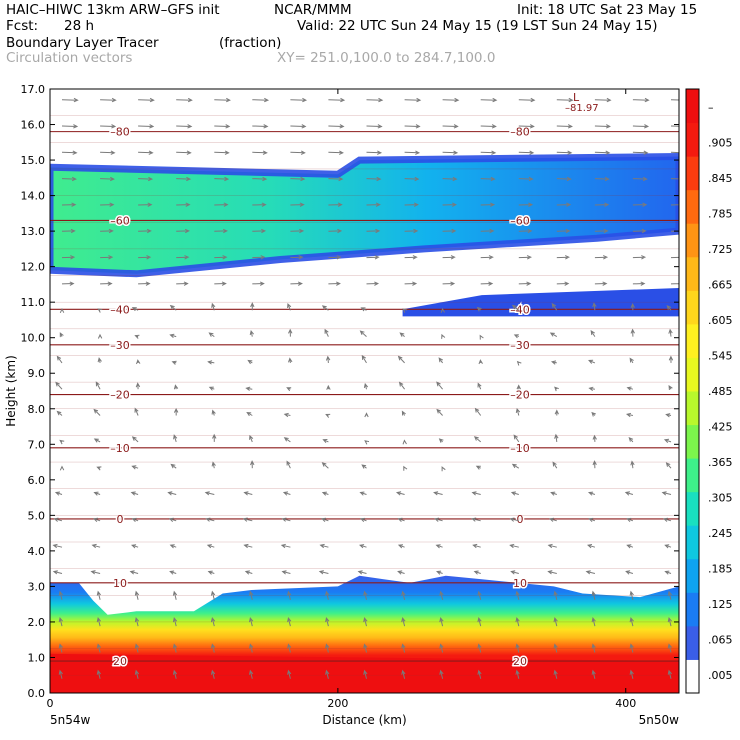 The image size is (740, 740). Describe the element at coordinates (659, 720) in the screenshot. I see `x-right-location: 5n50w` at that location.